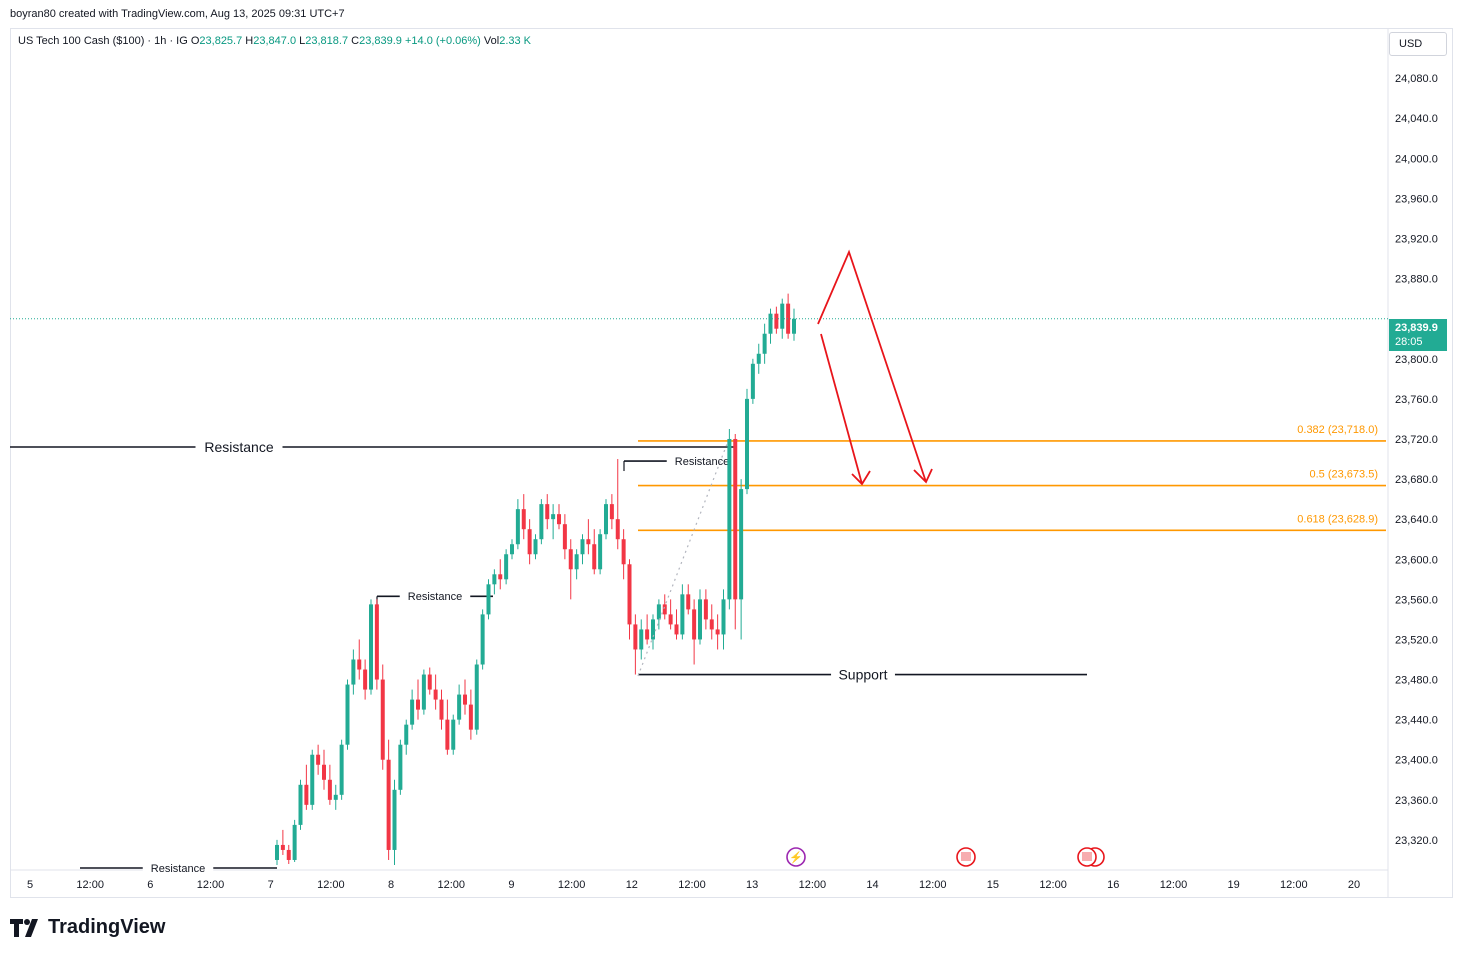  I want to click on last-price-tag: 23,839.9 28:05, so click(1418, 335).